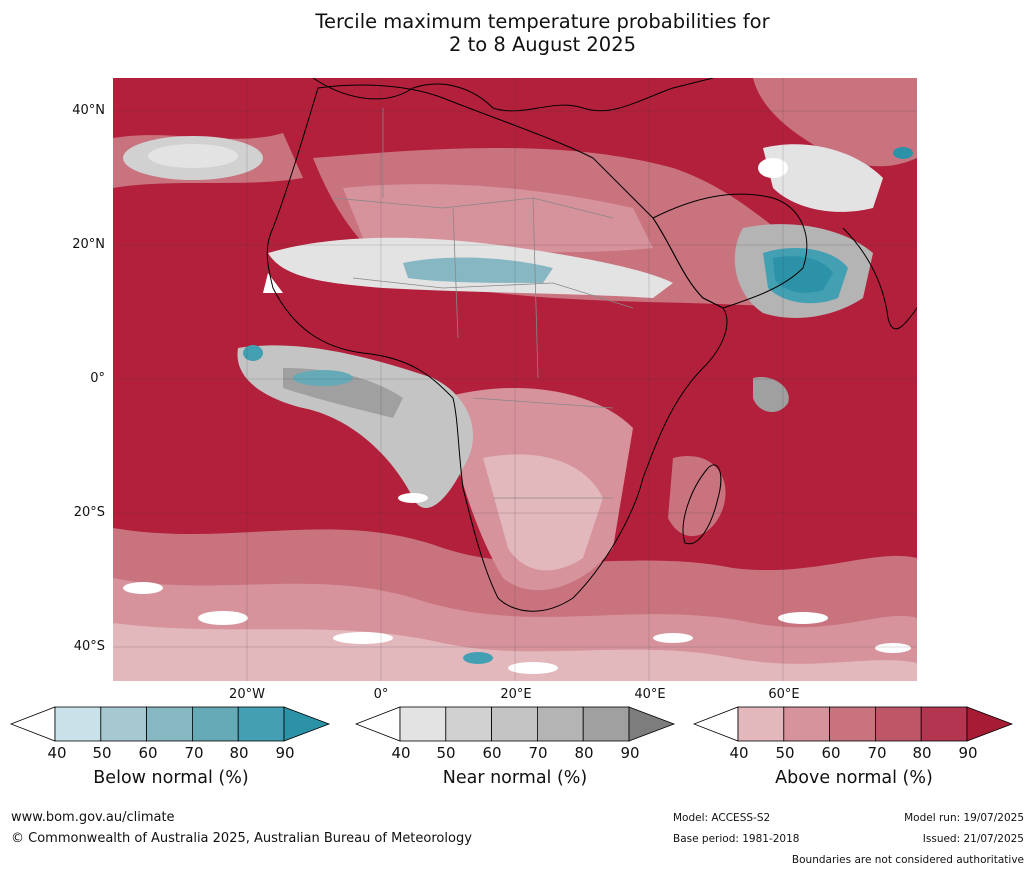 This screenshot has height=873, width=1035. What do you see at coordinates (722, 818) in the screenshot?
I see `model-name: Model: ACCESS-S2` at bounding box center [722, 818].